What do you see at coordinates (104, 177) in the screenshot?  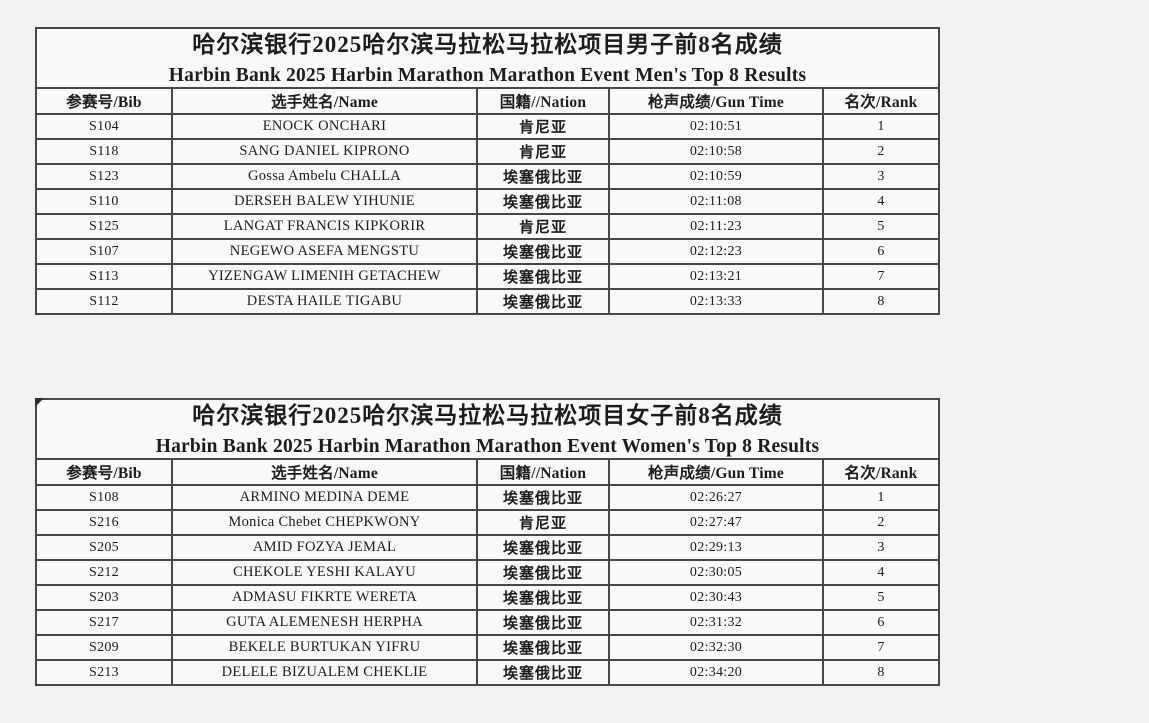 I see `bib-cell: S123` at bounding box center [104, 177].